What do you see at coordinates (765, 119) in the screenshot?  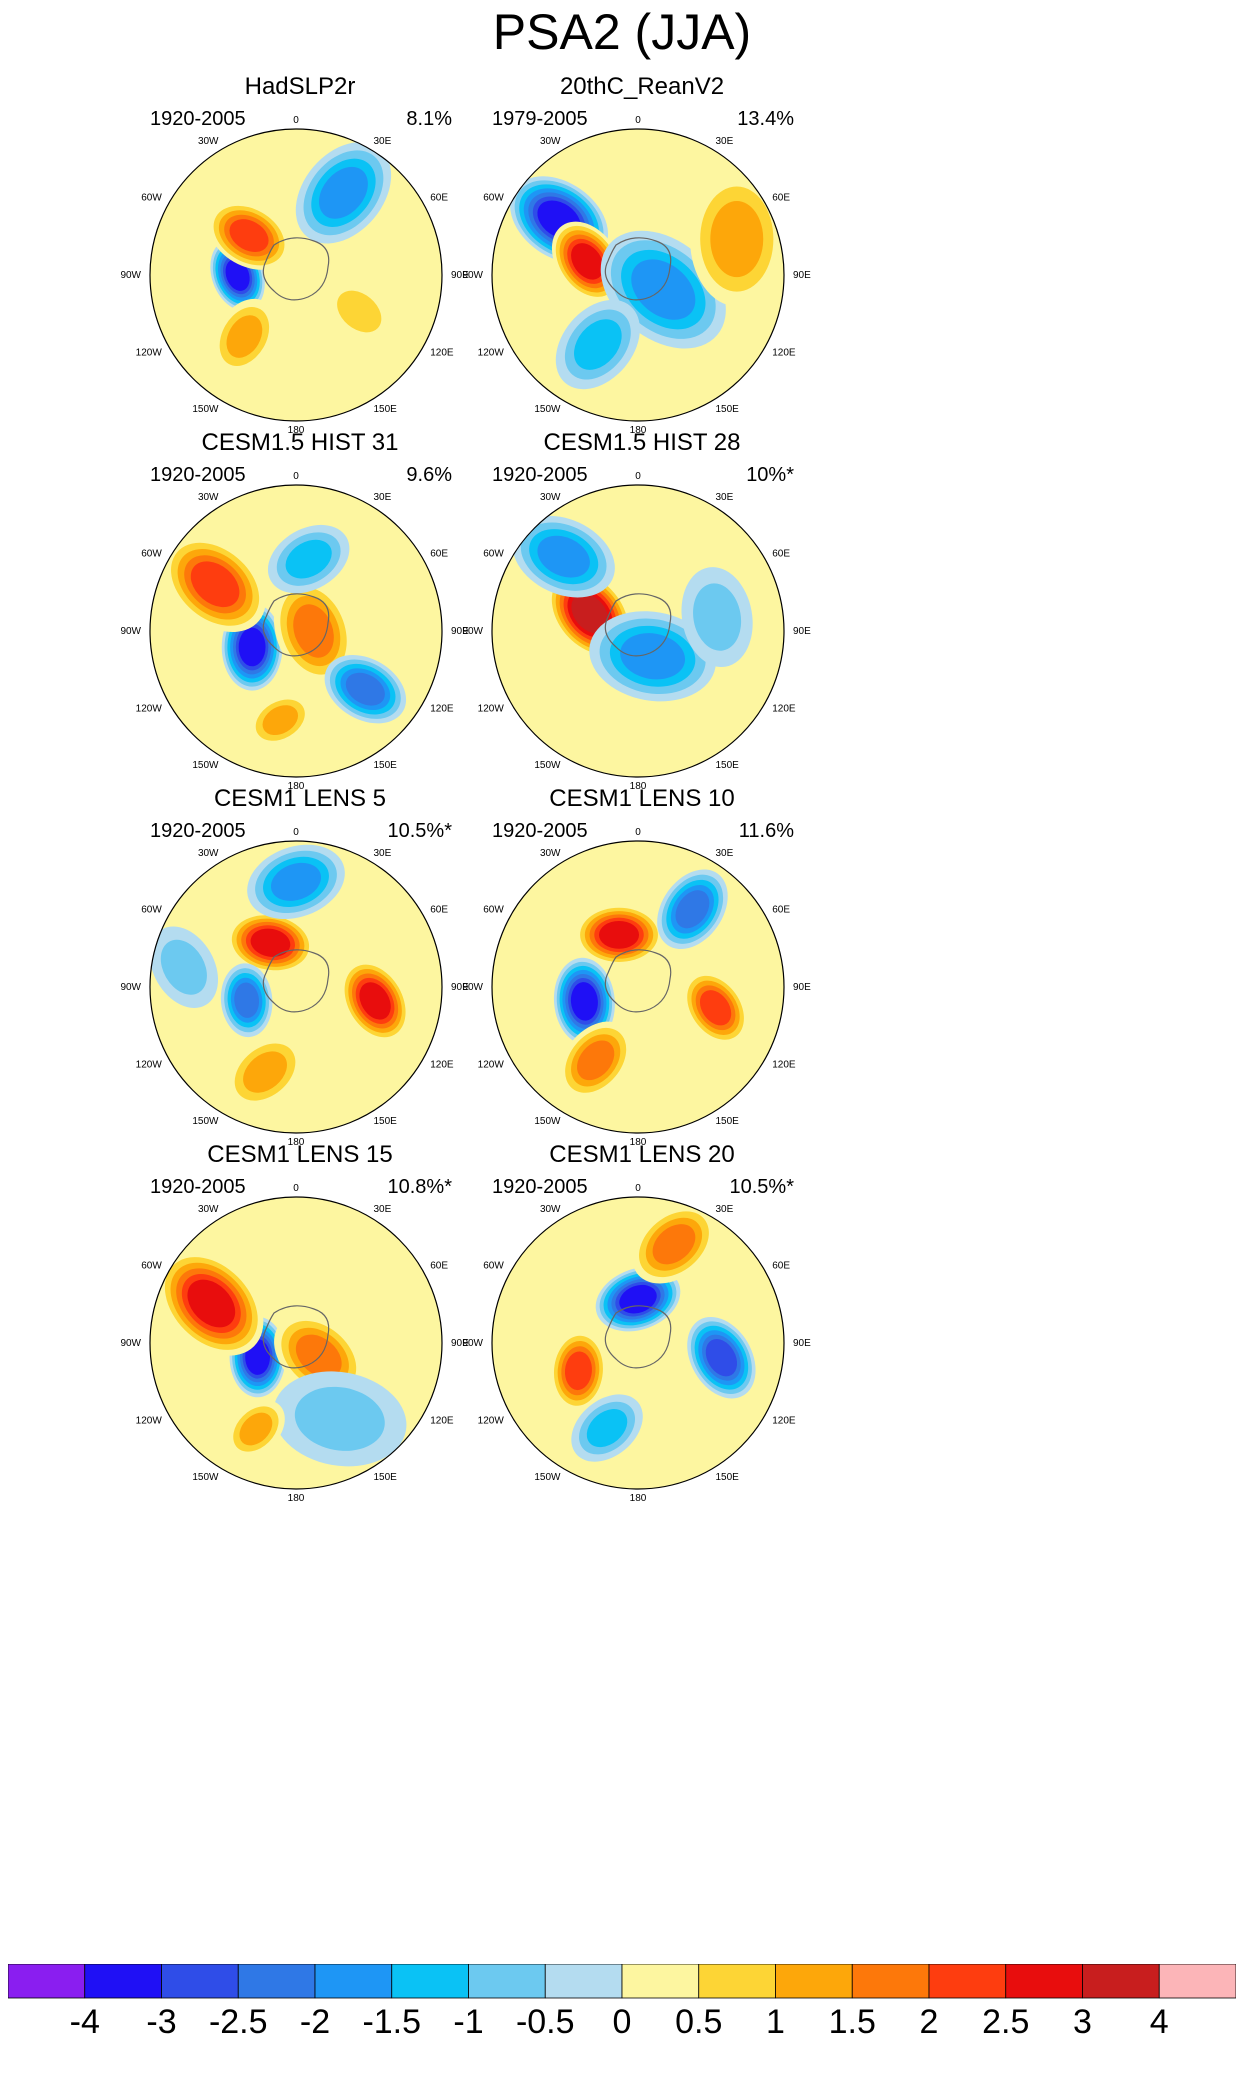 I see `panel-variance: 13.4%` at bounding box center [765, 119].